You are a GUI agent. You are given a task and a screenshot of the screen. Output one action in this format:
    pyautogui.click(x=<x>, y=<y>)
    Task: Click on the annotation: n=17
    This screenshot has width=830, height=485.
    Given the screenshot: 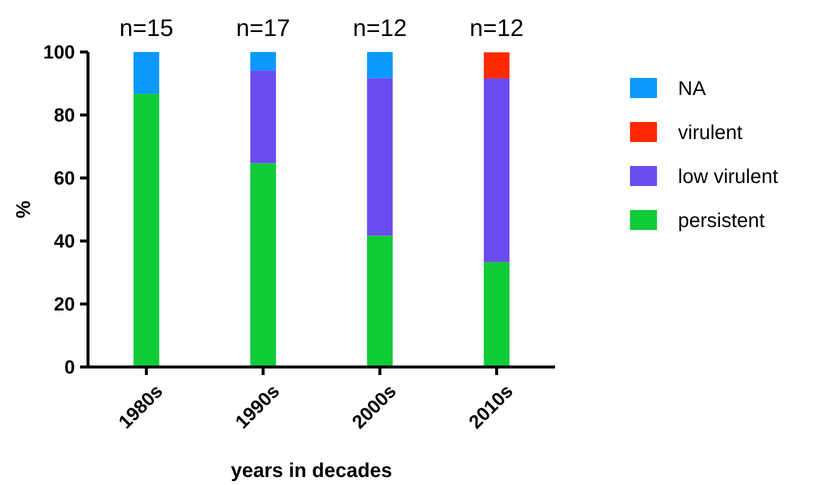 What is the action you would take?
    pyautogui.click(x=263, y=28)
    